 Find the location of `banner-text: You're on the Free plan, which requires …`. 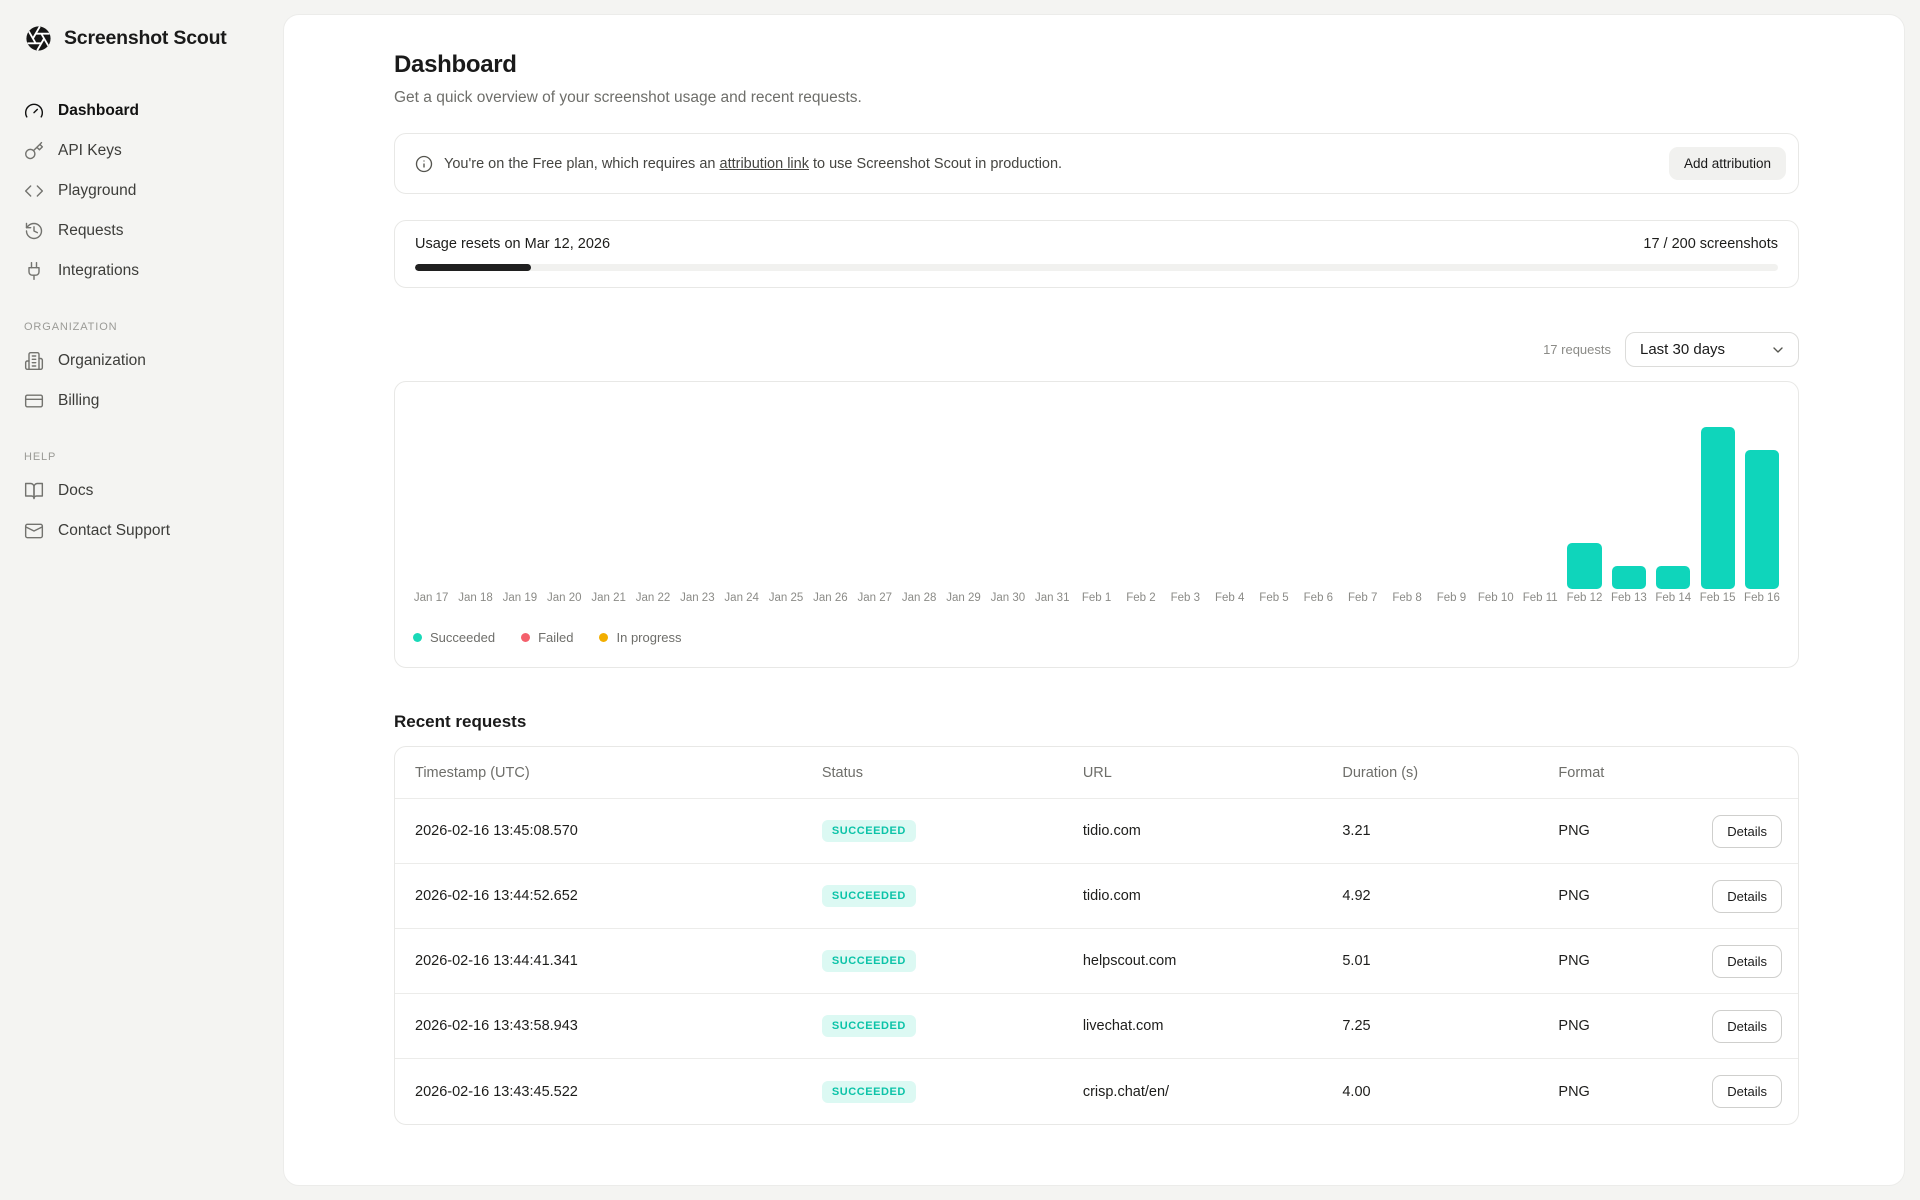

banner-text: You're on the Free plan, which requires … is located at coordinates (753, 164).